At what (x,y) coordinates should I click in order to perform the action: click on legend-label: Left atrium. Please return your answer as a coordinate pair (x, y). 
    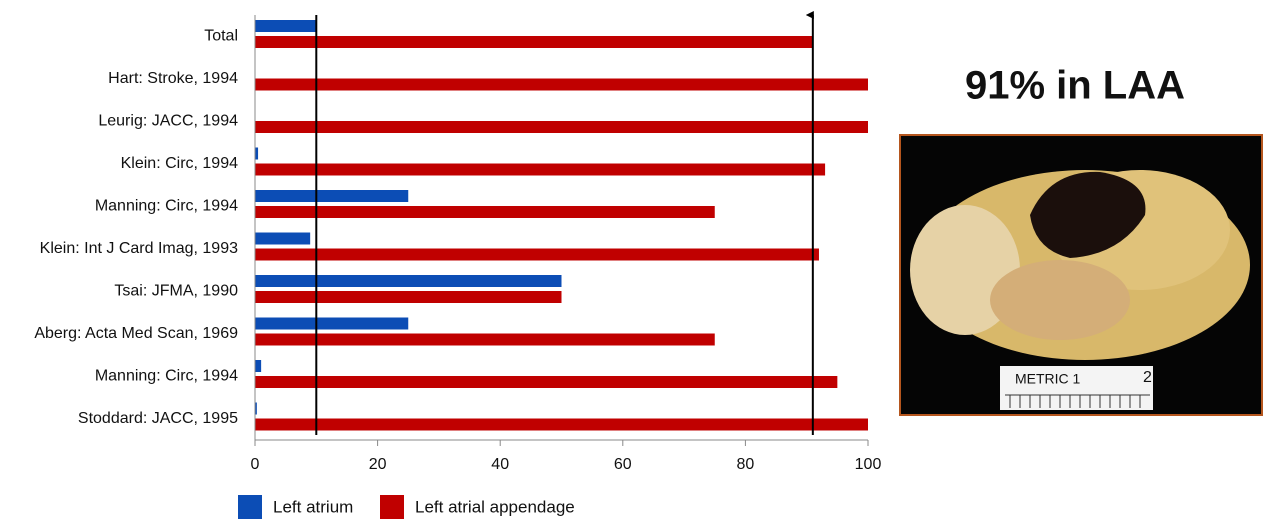
    Looking at the image, I should click on (313, 506).